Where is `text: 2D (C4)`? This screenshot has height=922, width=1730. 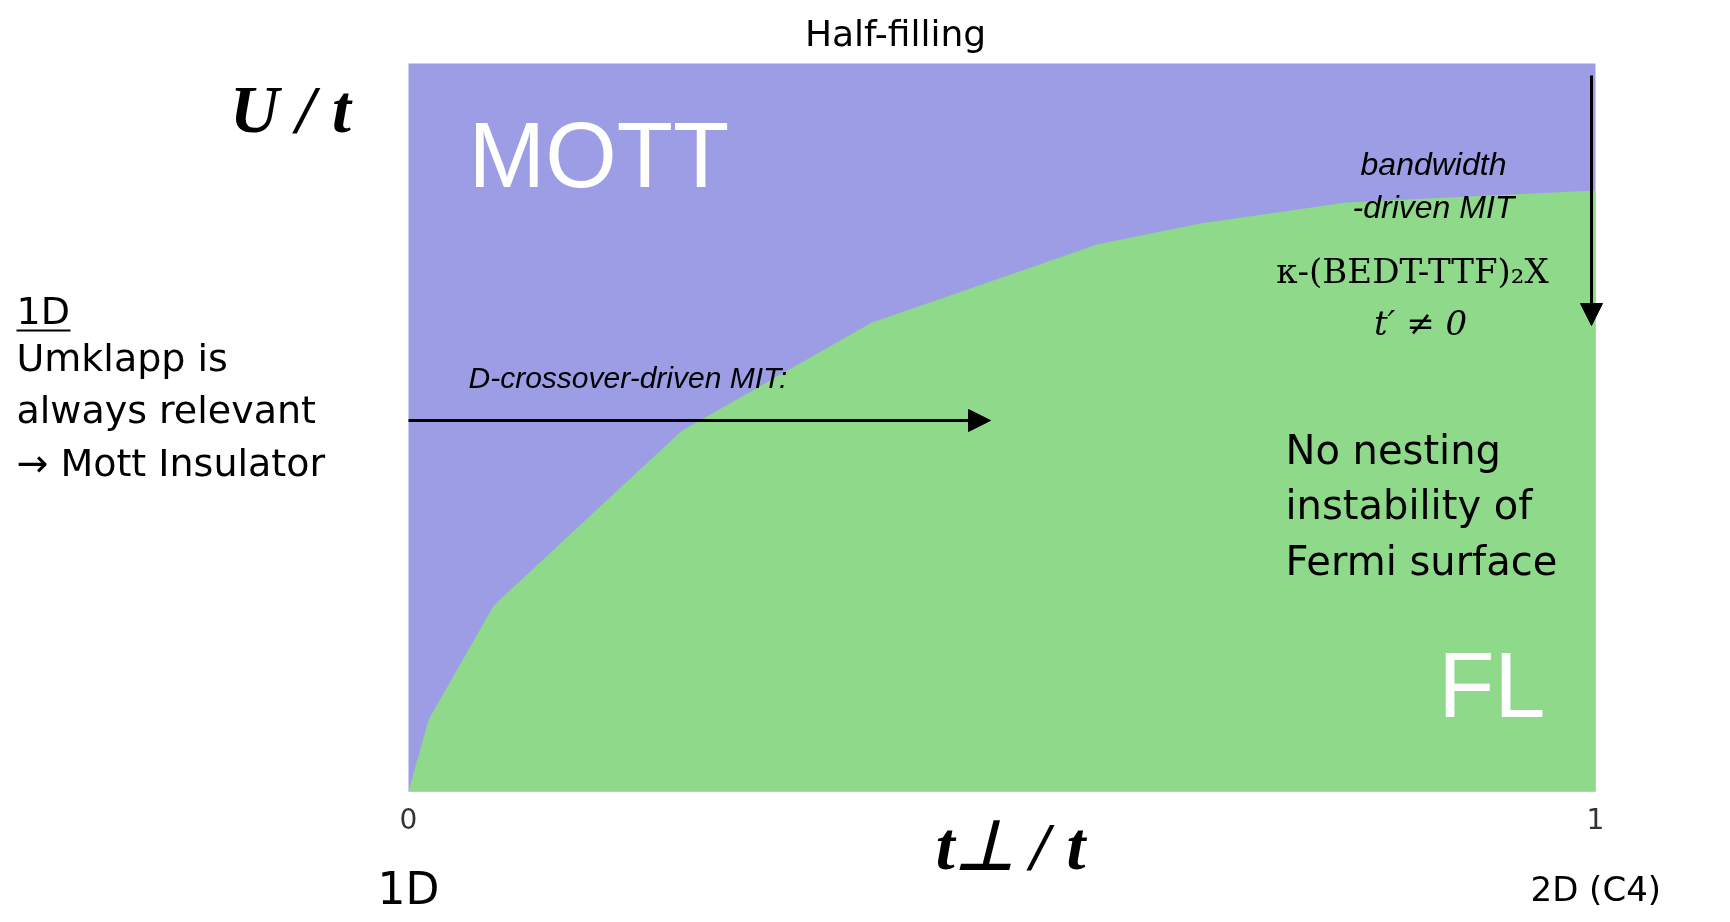 text: 2D (C4) is located at coordinates (1596, 888).